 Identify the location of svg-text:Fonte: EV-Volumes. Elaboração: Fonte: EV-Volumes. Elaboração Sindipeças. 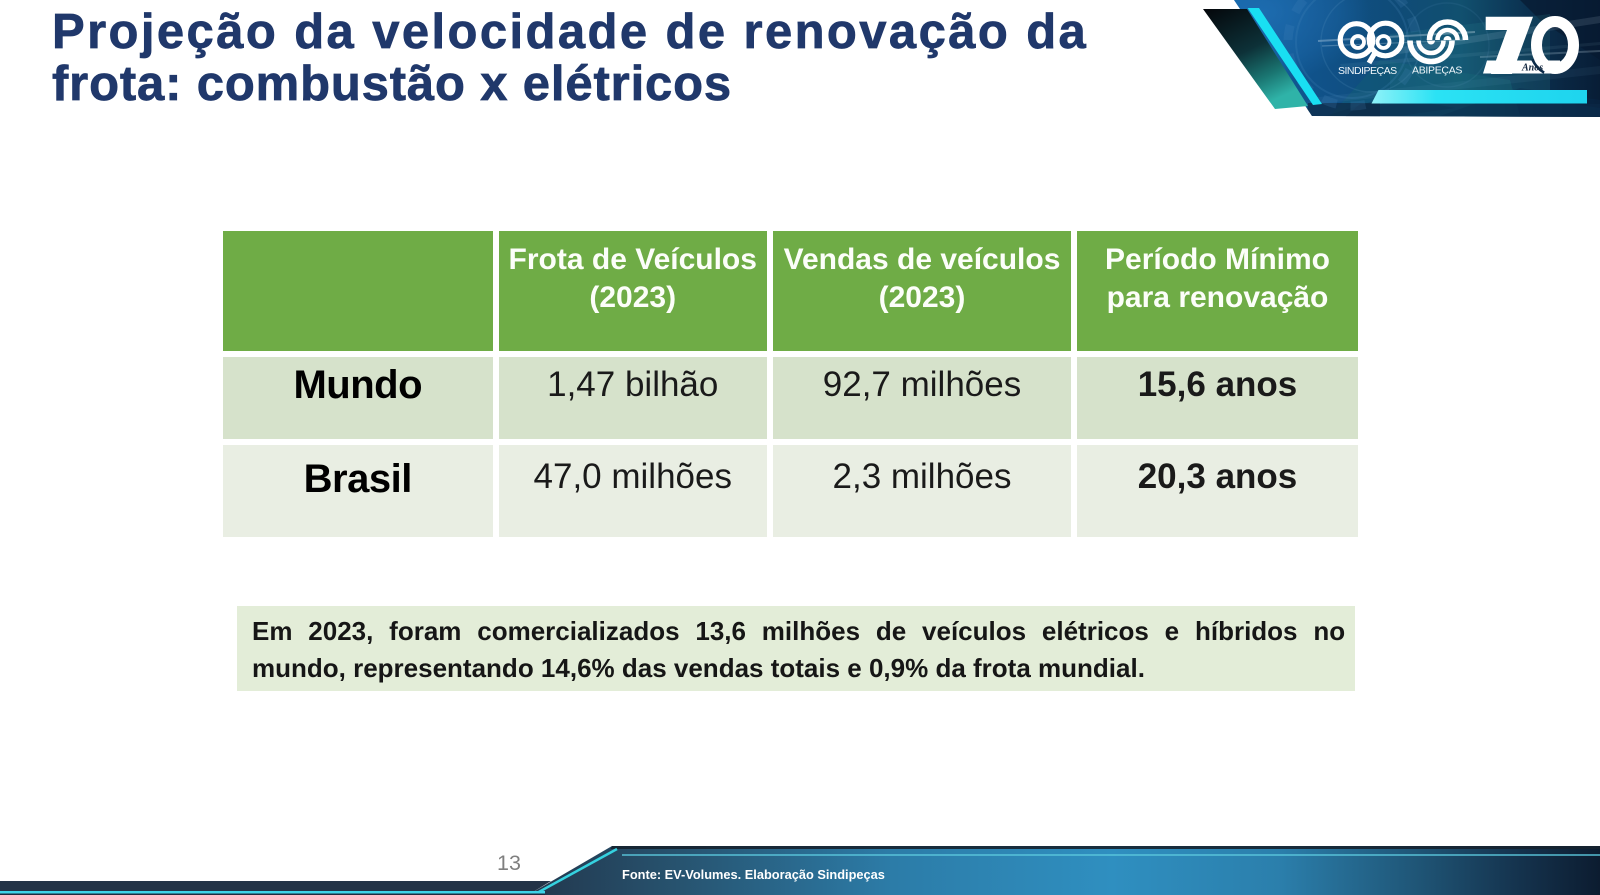
(753, 874).